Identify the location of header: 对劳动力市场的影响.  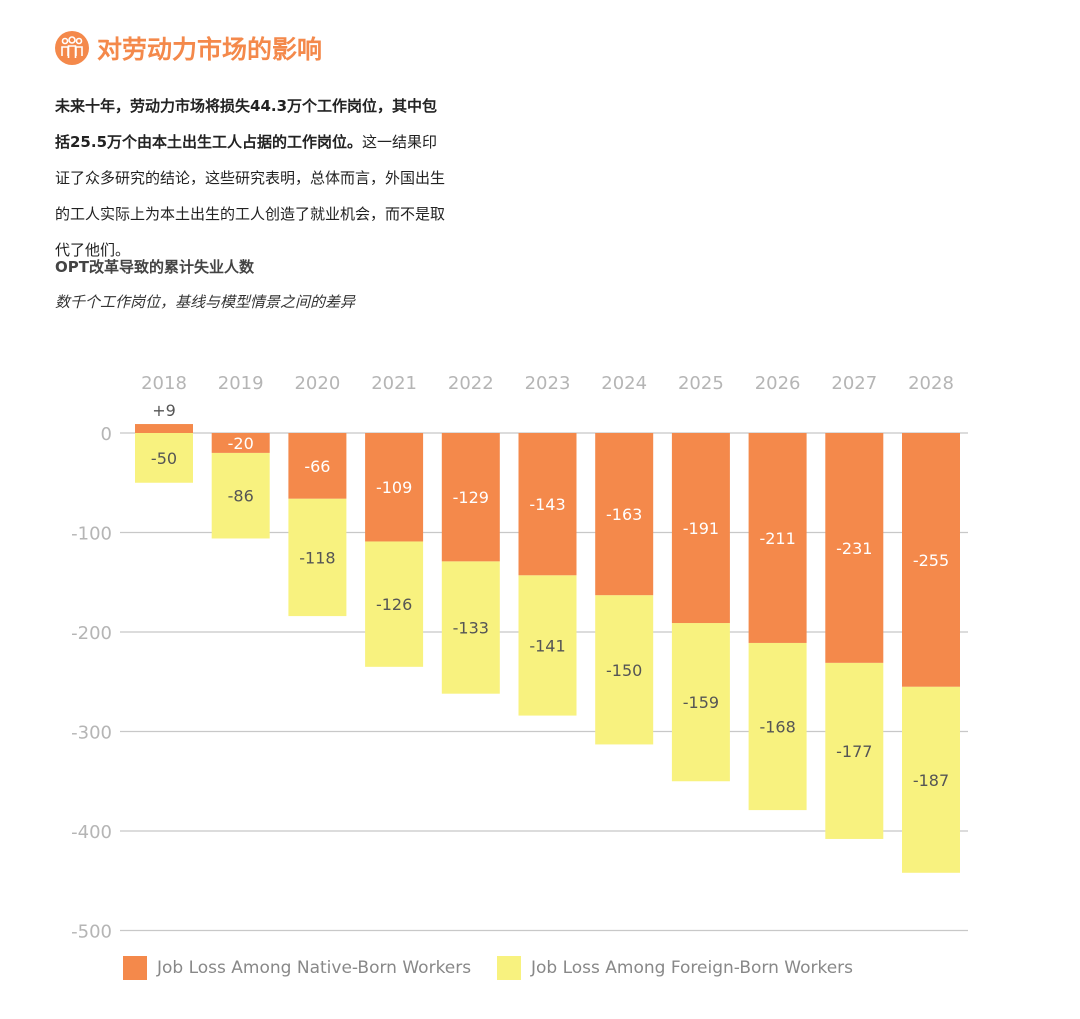
(188, 48).